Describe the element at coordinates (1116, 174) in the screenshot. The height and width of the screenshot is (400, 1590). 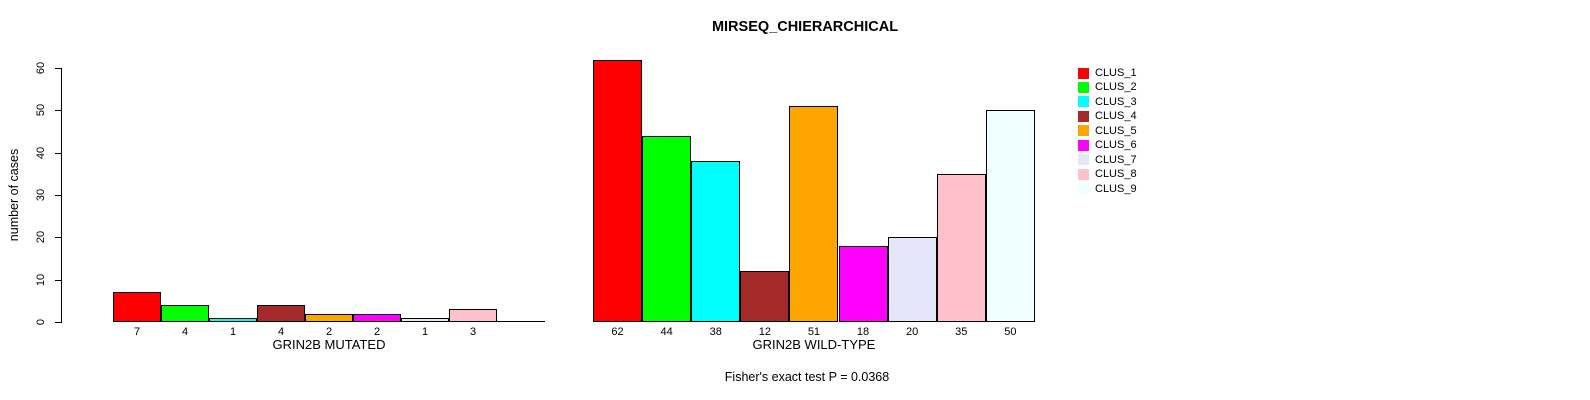
I see `legend-label: CLUS_8` at that location.